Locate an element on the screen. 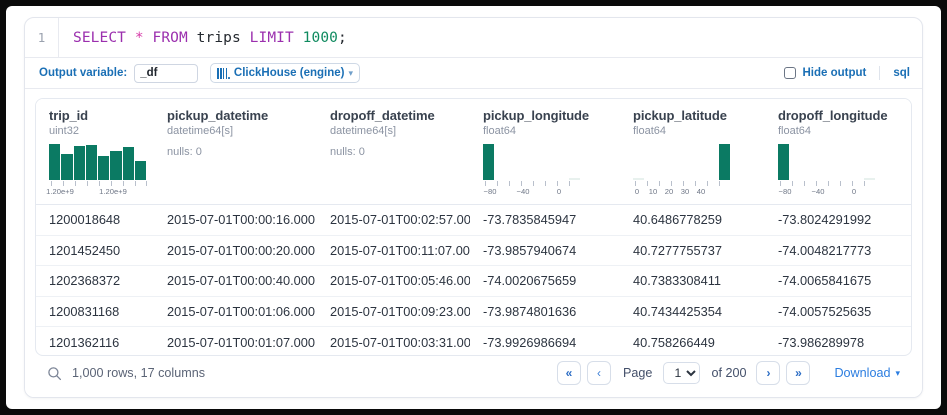  engine-label: ClickHouse (engine) is located at coordinates (289, 73).